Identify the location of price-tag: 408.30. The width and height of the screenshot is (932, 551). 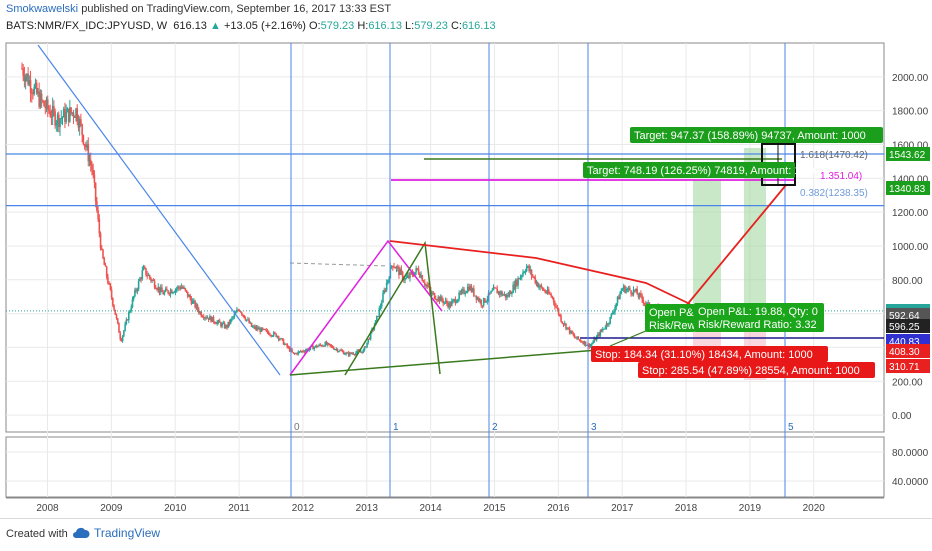
(904, 352).